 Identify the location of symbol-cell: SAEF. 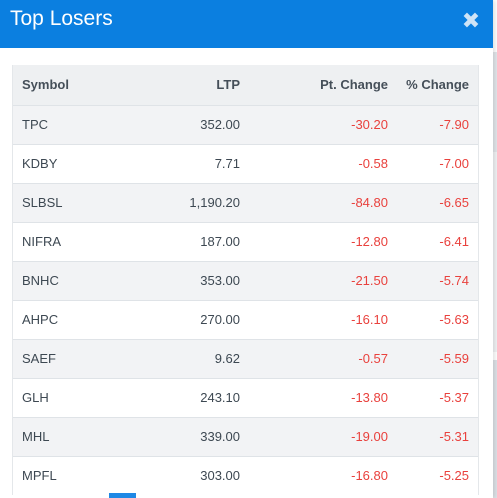
(39, 358).